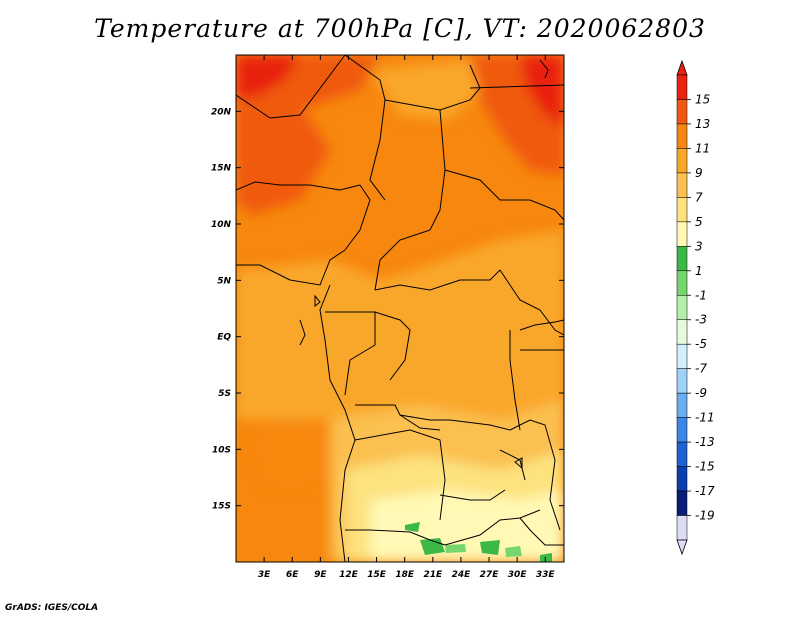 The height and width of the screenshot is (618, 800). What do you see at coordinates (699, 271) in the screenshot?
I see `colorbar-label: 1` at bounding box center [699, 271].